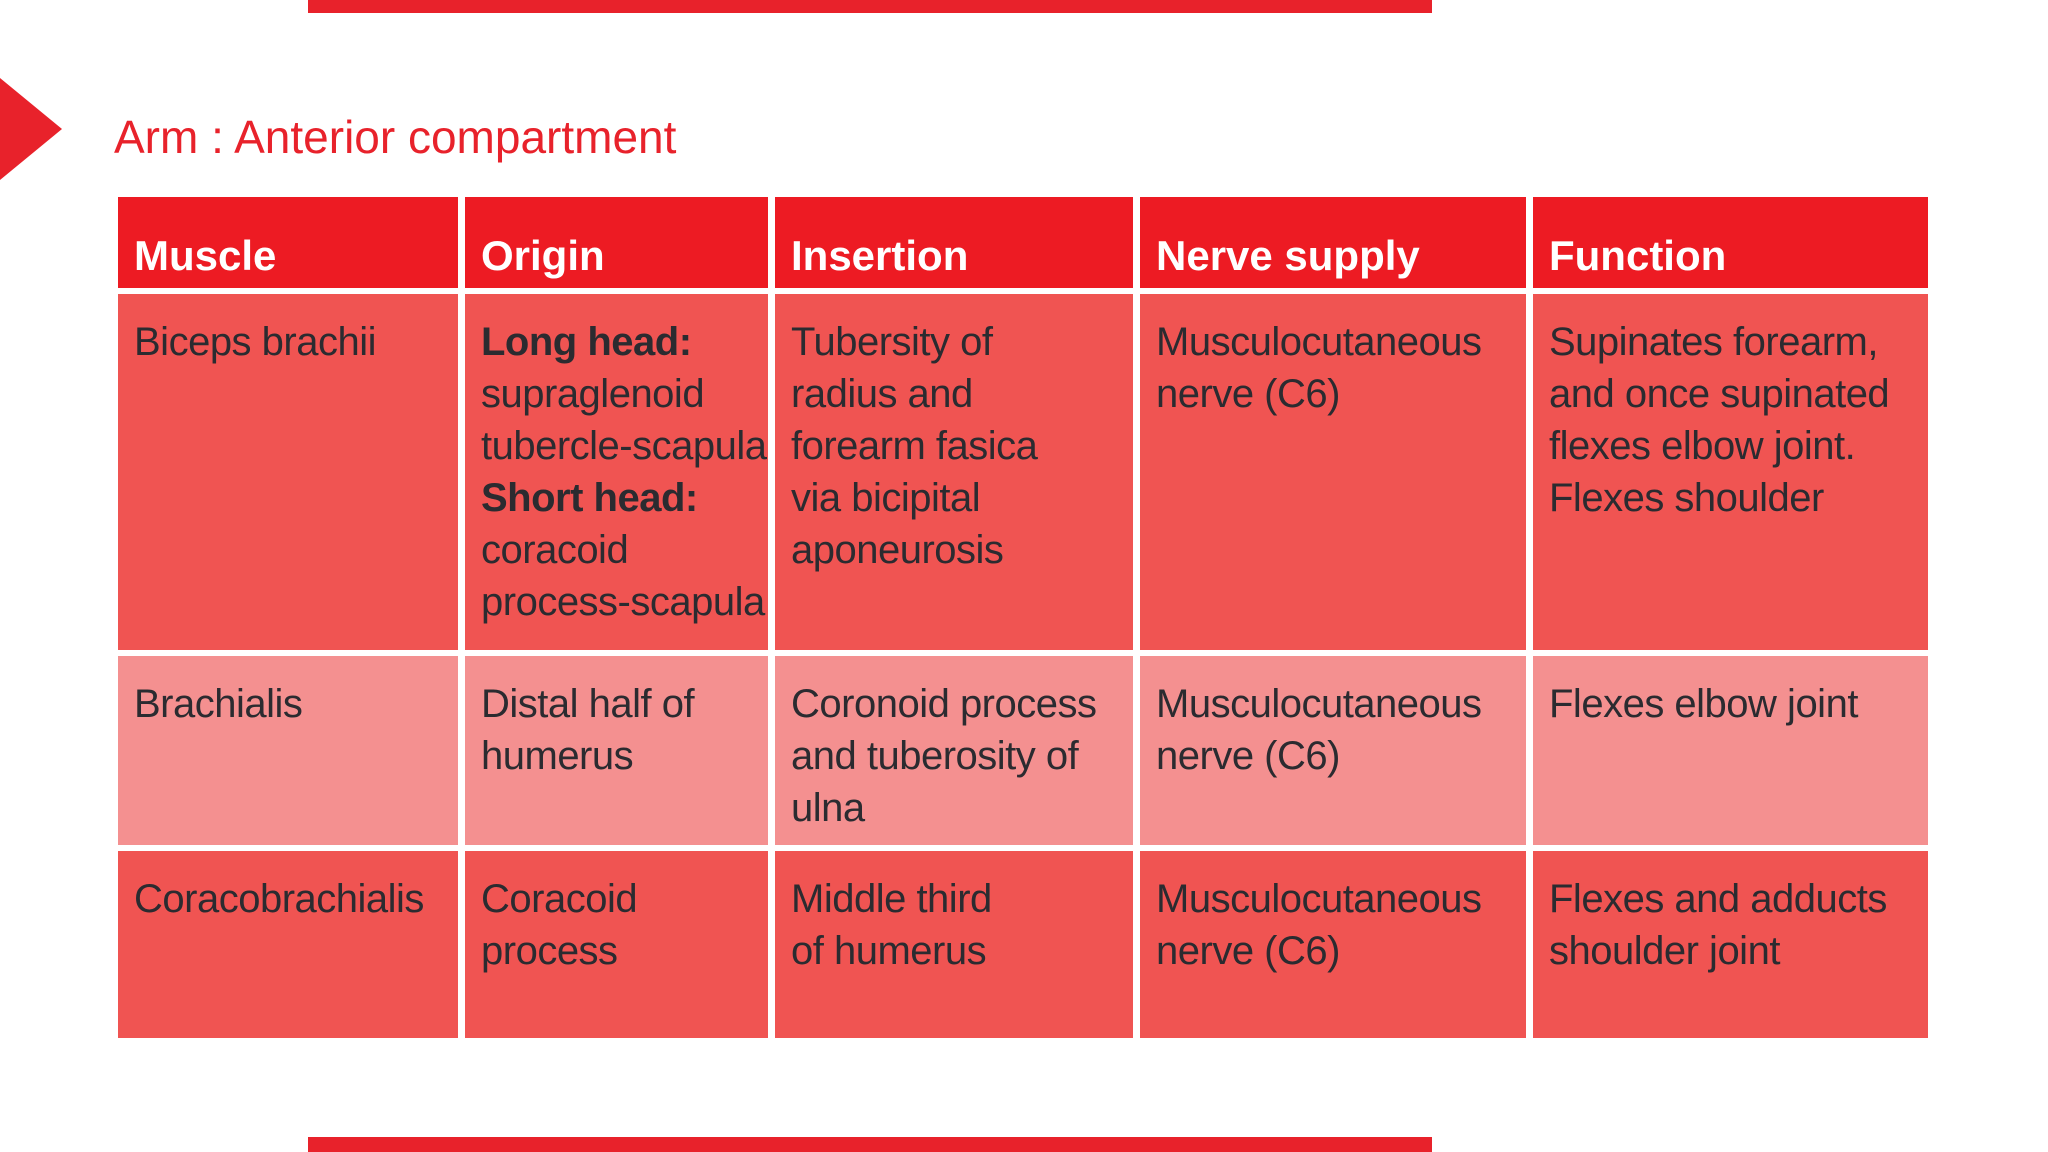 This screenshot has width=2048, height=1152. I want to click on bottom-accent-bar, so click(870, 1144).